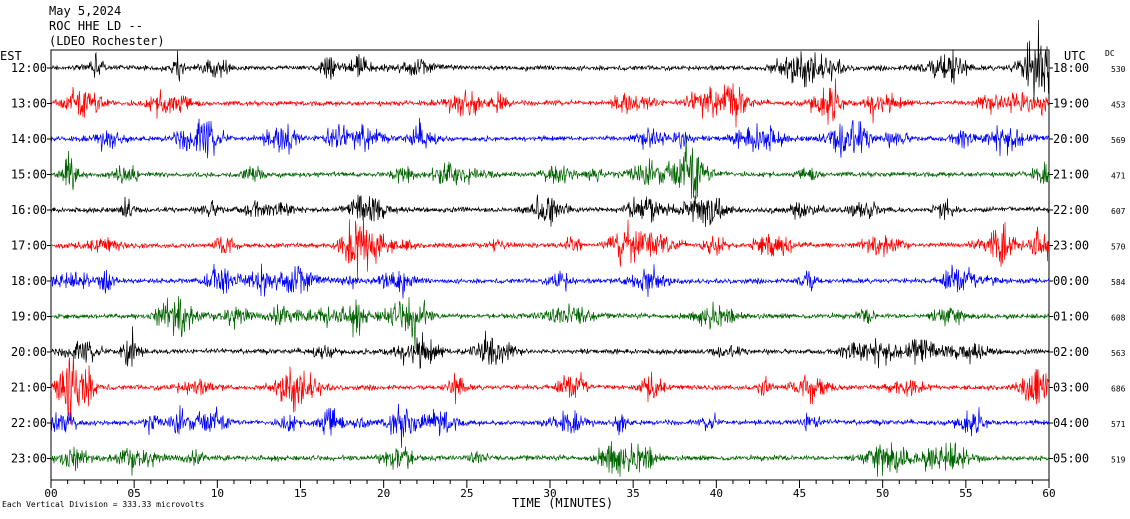 The height and width of the screenshot is (519, 1130). What do you see at coordinates (1071, 175) in the screenshot?
I see `utc-hour-label: 21:00` at bounding box center [1071, 175].